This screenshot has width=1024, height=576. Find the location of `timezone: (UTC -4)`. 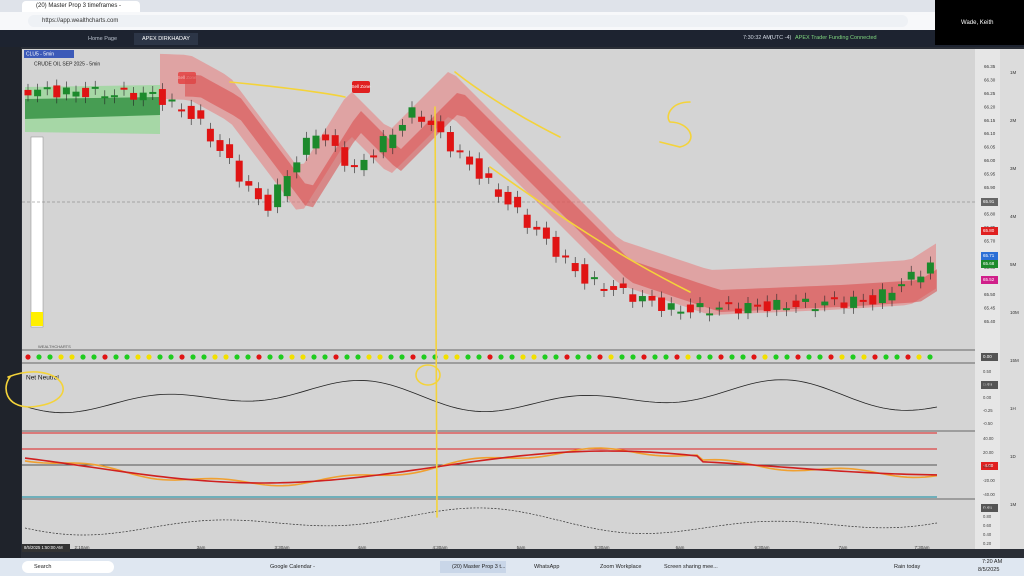

timezone: (UTC -4) is located at coordinates (781, 38).